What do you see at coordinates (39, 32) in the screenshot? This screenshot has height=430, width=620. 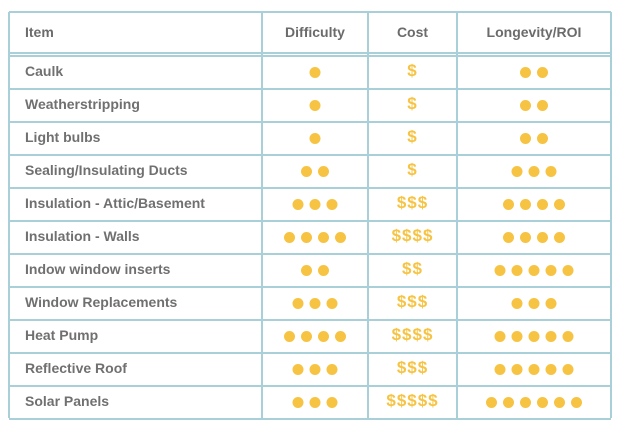 I see `header-cell: Item` at bounding box center [39, 32].